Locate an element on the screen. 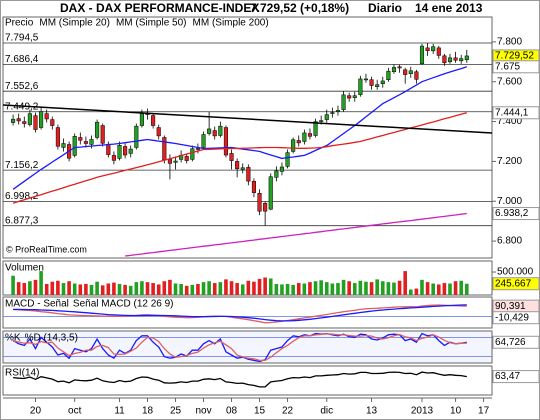 This screenshot has width=540, height=420. x-tick-label: nov is located at coordinates (203, 411).